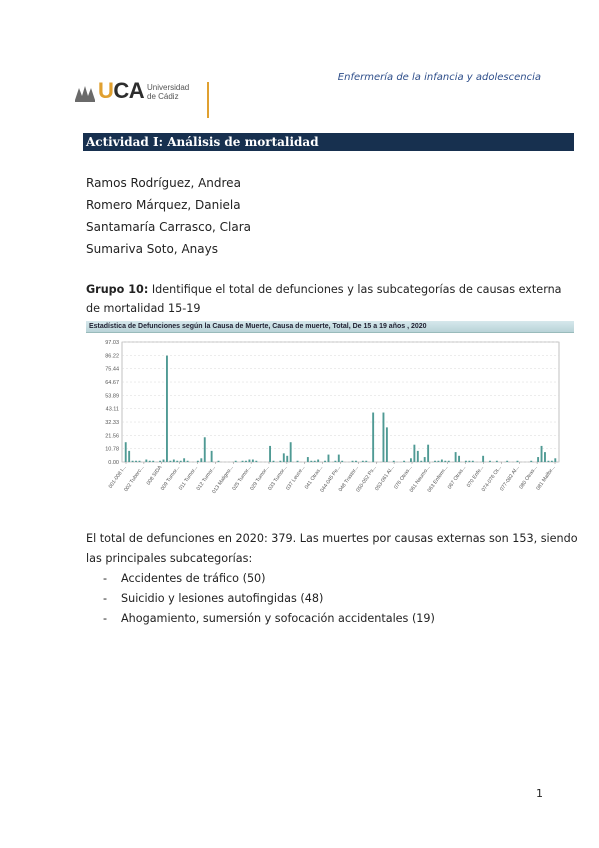  What do you see at coordinates (113, 463) in the screenshot?
I see `y-tick-label: 0.00` at bounding box center [113, 463].